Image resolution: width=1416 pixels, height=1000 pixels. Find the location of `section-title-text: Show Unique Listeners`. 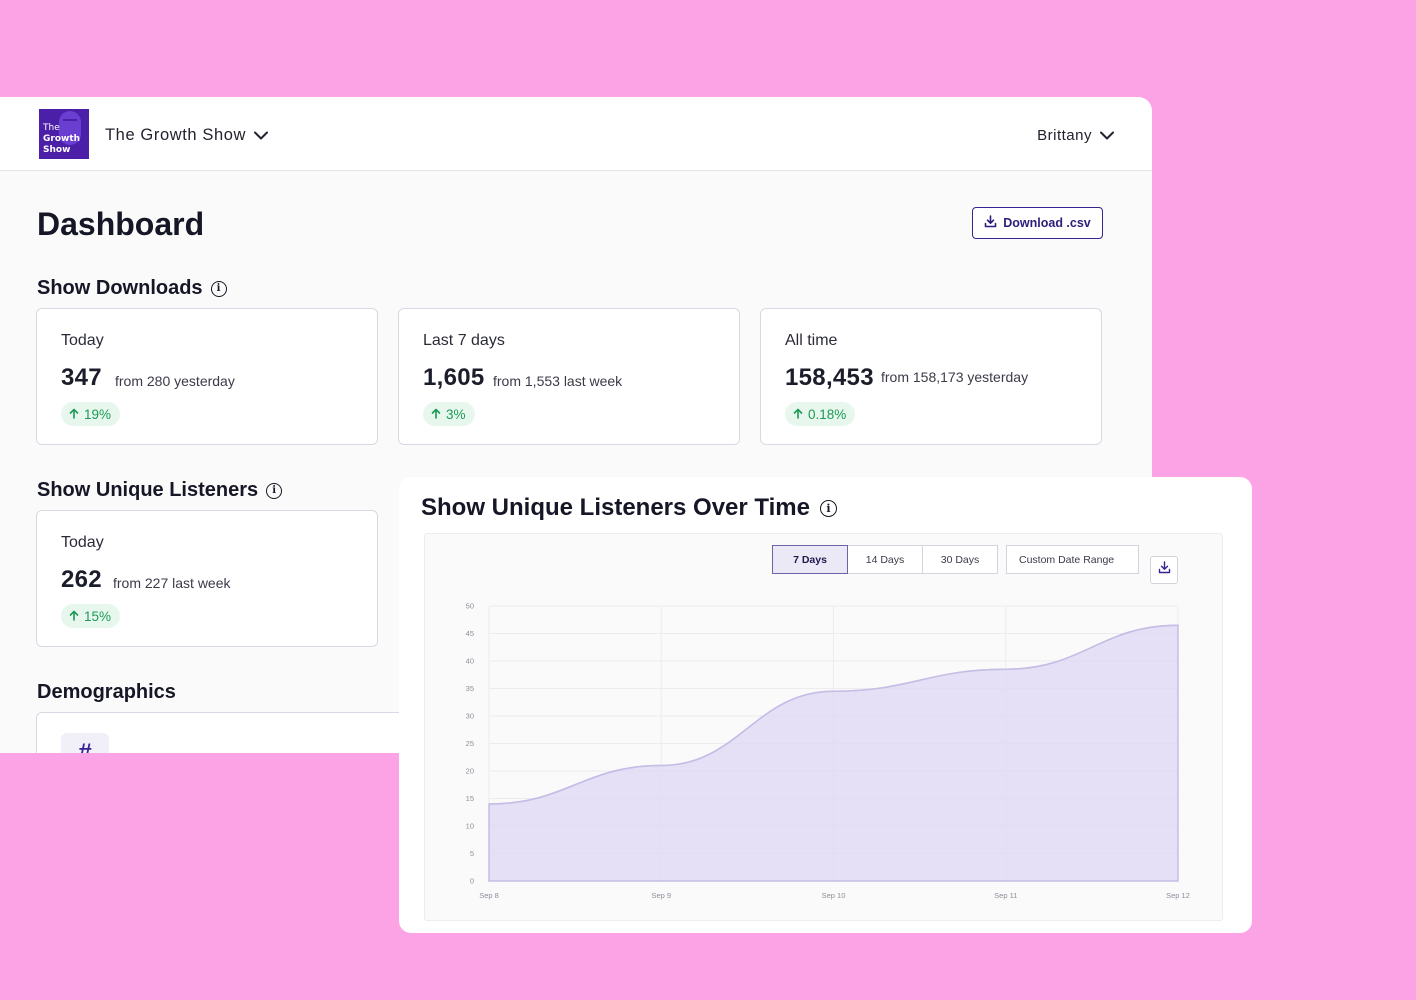

section-title-text: Show Unique Listeners is located at coordinates (148, 490).